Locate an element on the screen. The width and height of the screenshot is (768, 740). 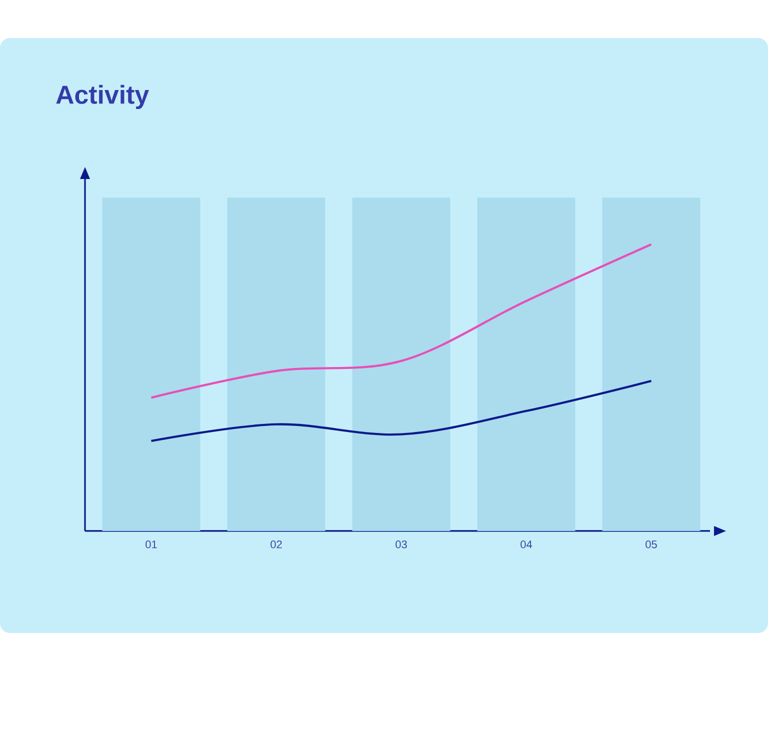
x-tick-label: 02 is located at coordinates (276, 544).